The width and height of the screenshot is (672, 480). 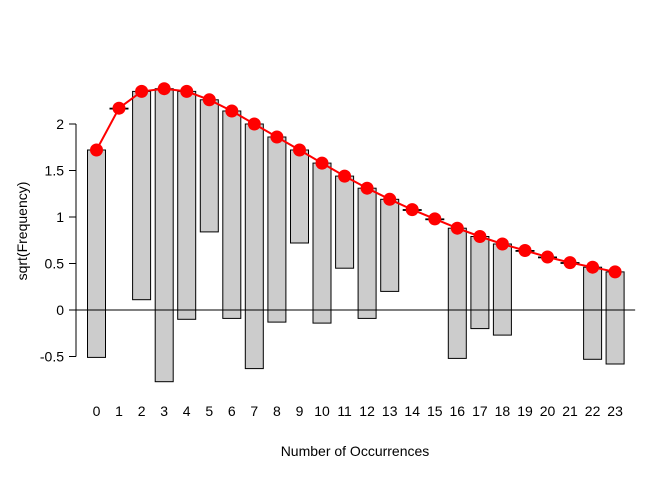 What do you see at coordinates (22, 231) in the screenshot?
I see `y-axis-label: sqrt(Frequency)` at bounding box center [22, 231].